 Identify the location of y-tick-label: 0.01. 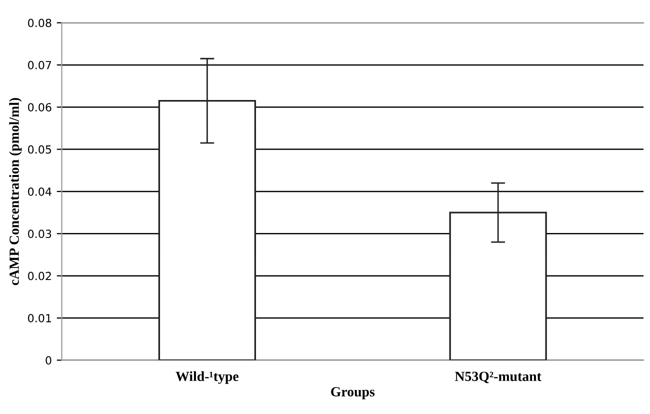
(39, 318).